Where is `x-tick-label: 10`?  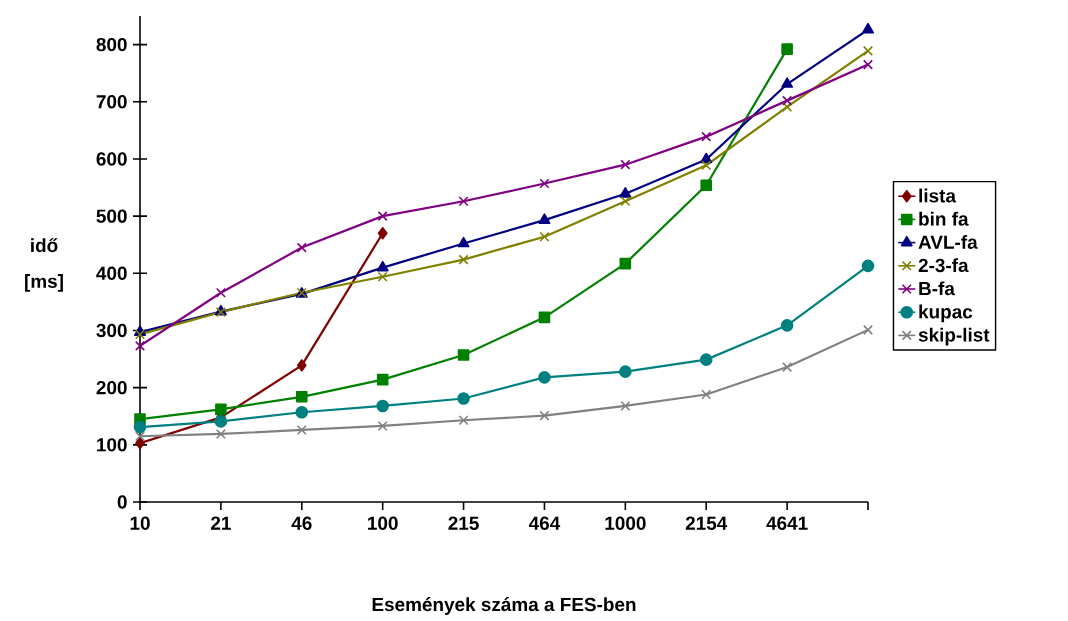
x-tick-label: 10 is located at coordinates (140, 523).